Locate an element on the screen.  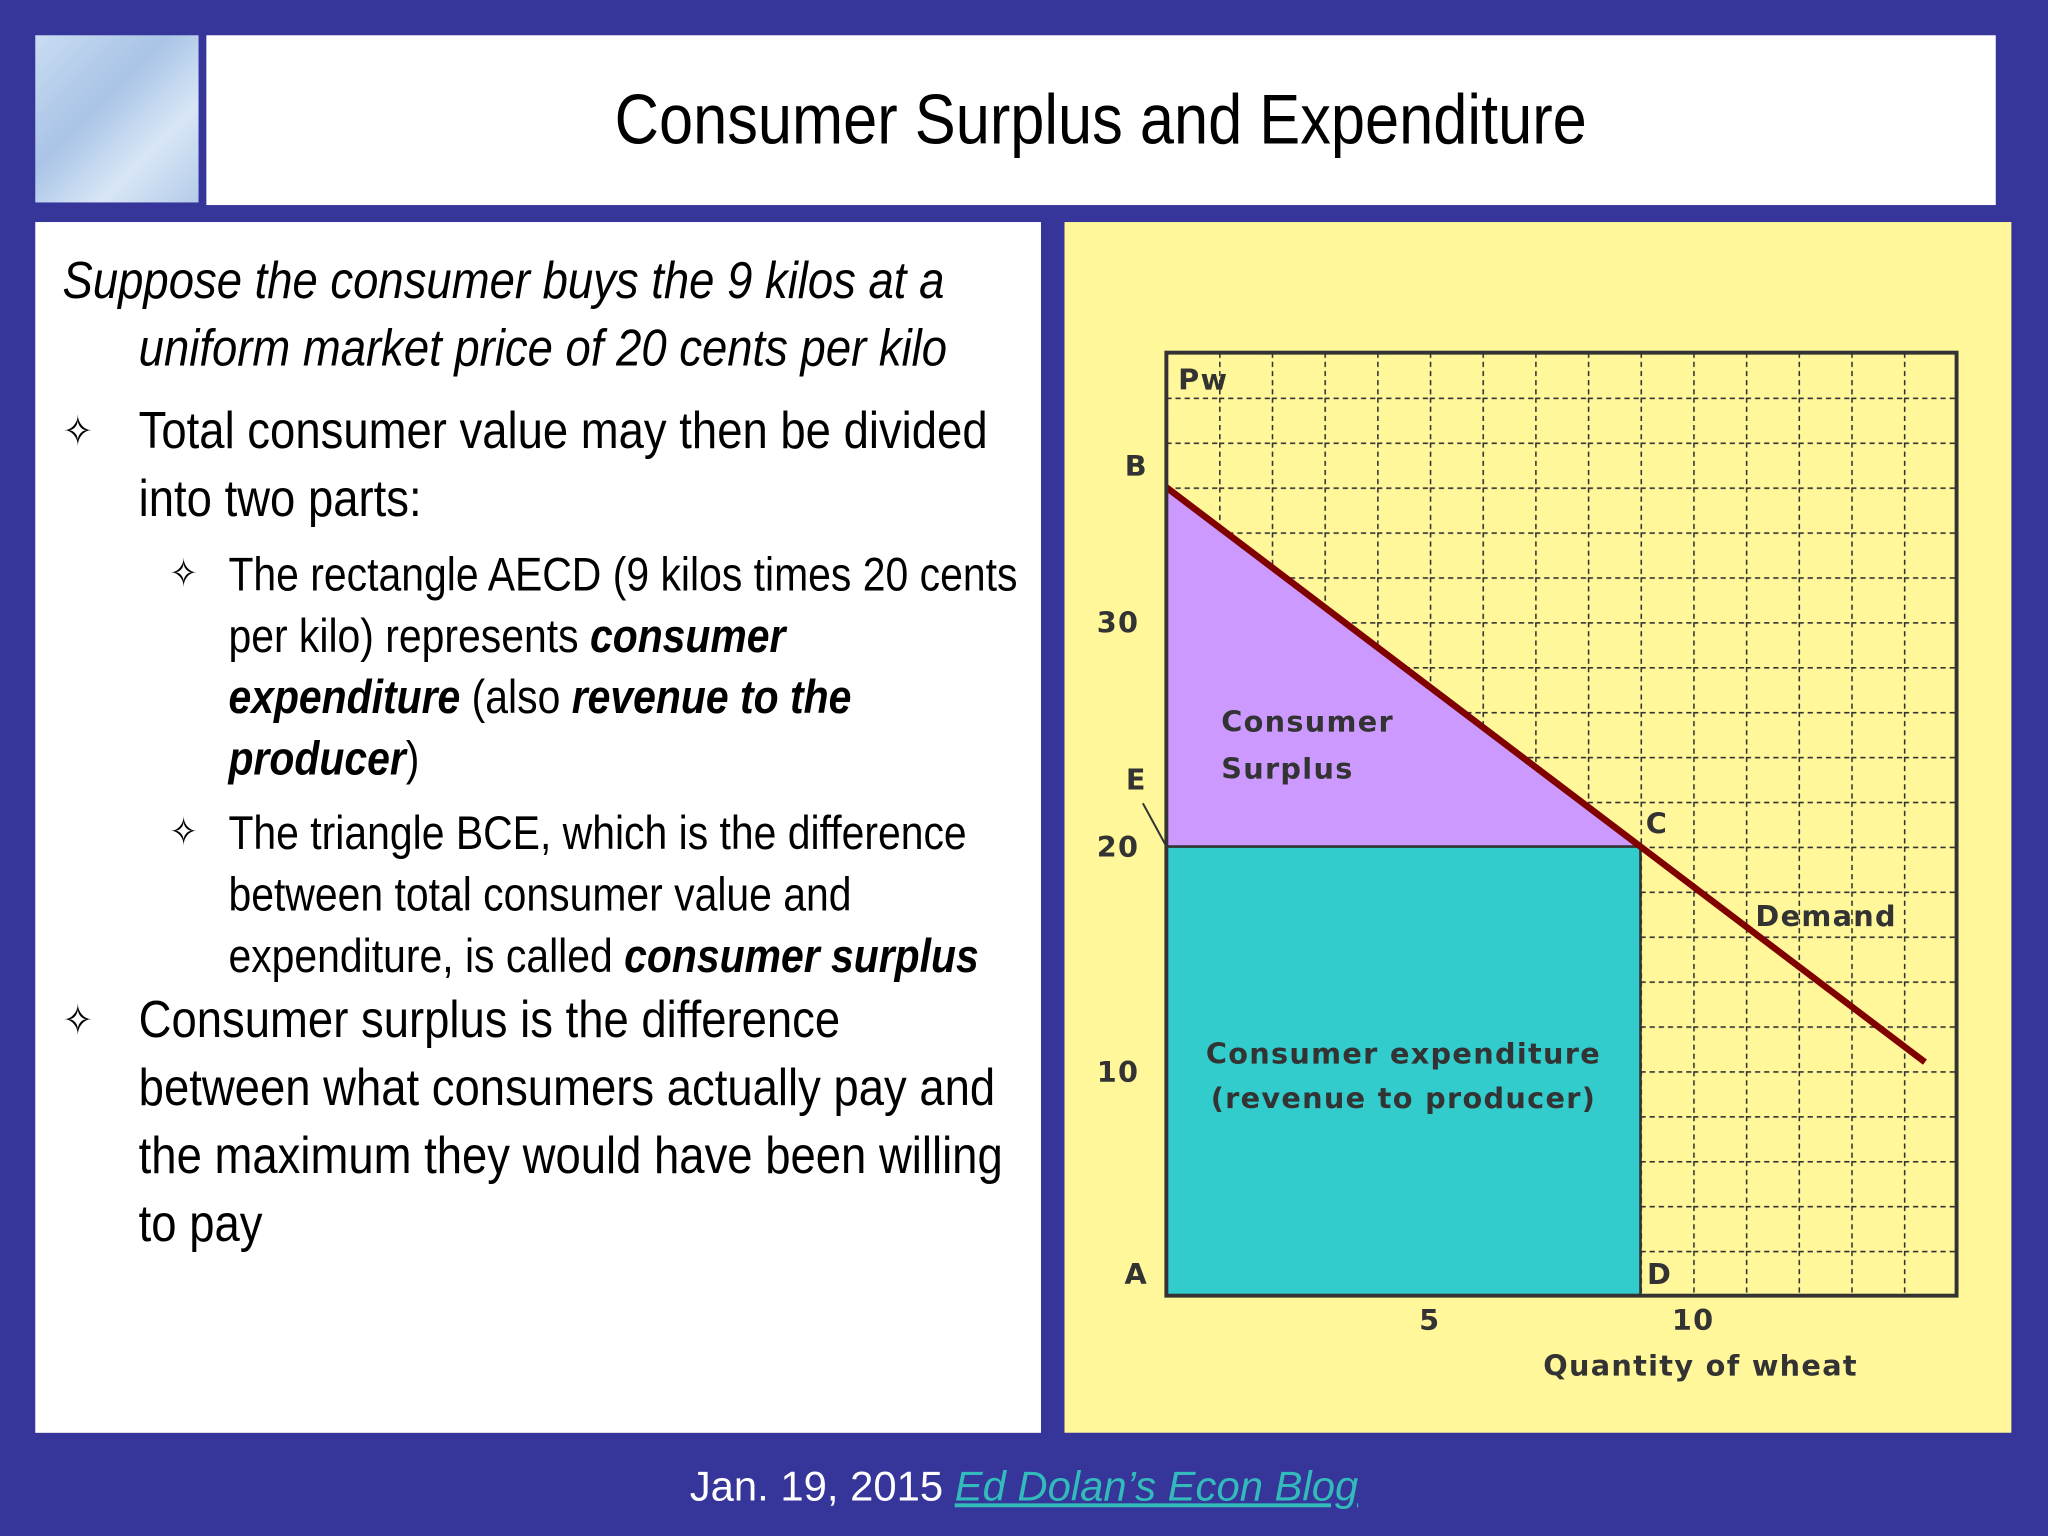
leader-line is located at coordinates (1154, 824).